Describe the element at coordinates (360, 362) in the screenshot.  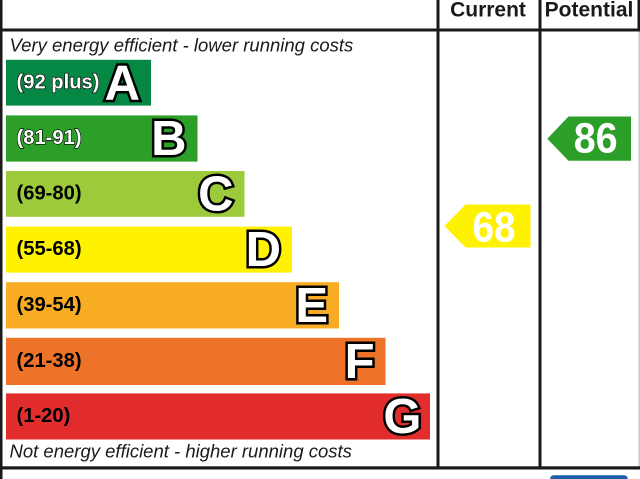
I see `svg-text: F` at that location.